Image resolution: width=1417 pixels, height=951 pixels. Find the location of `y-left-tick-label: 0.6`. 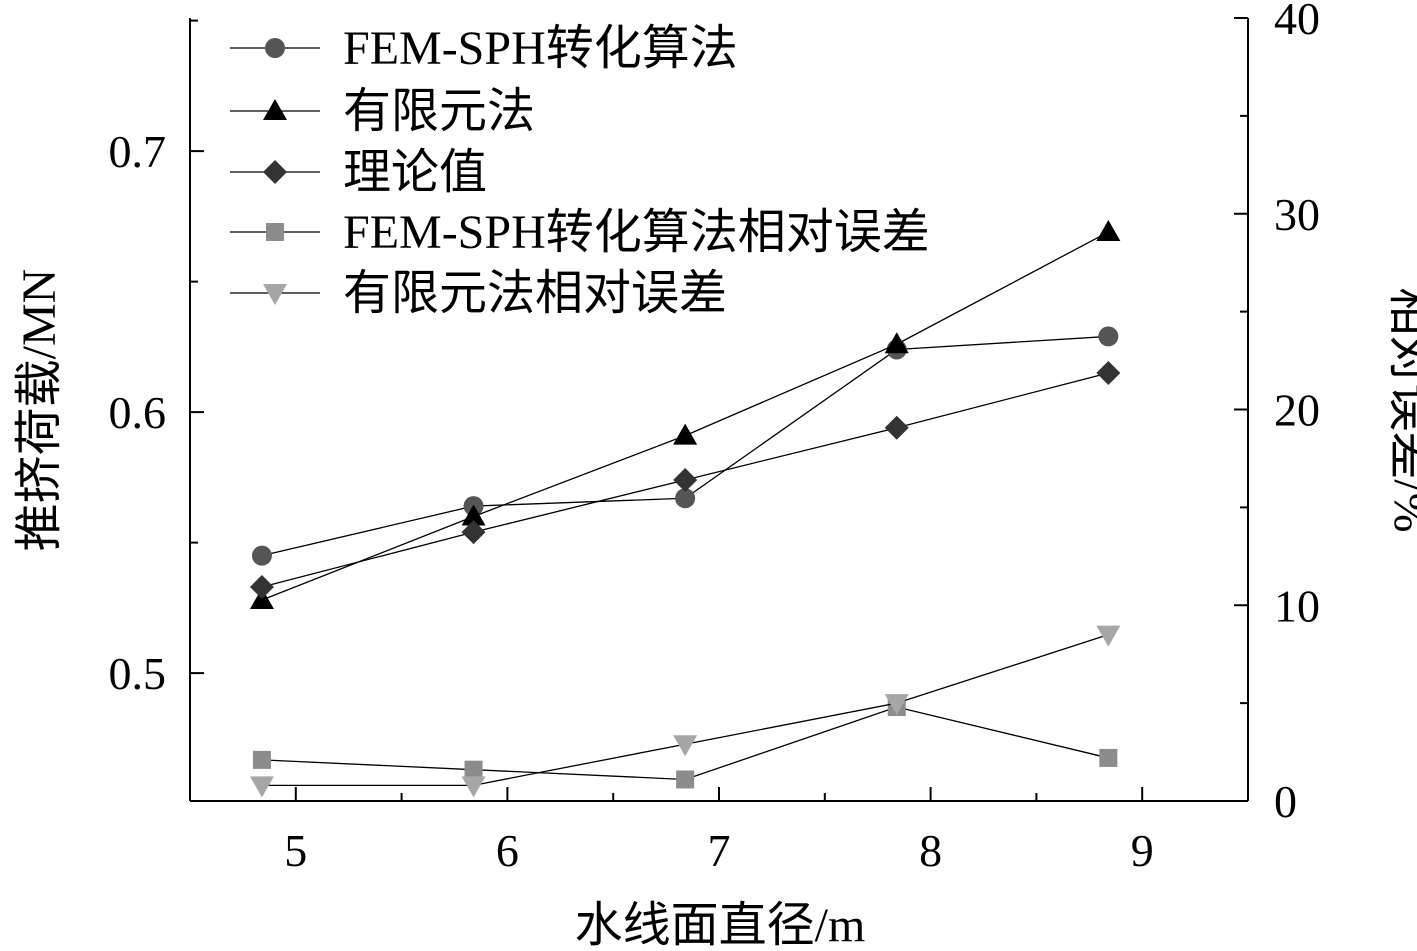

y-left-tick-label: 0.6 is located at coordinates (138, 412).